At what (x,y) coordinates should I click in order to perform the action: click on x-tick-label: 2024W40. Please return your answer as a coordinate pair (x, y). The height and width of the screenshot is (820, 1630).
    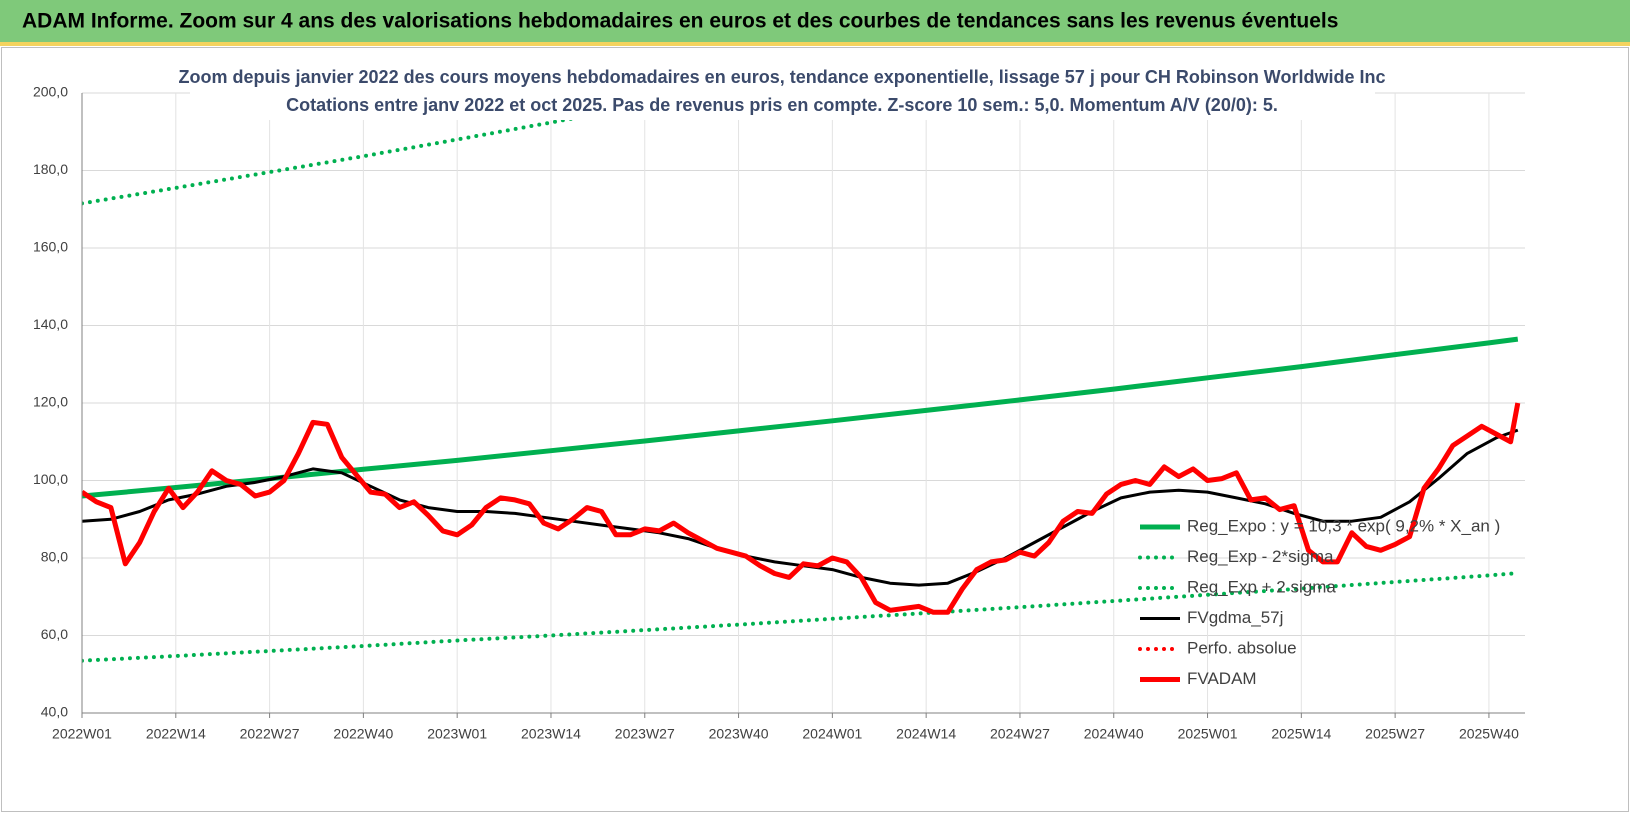
    Looking at the image, I should click on (1114, 734).